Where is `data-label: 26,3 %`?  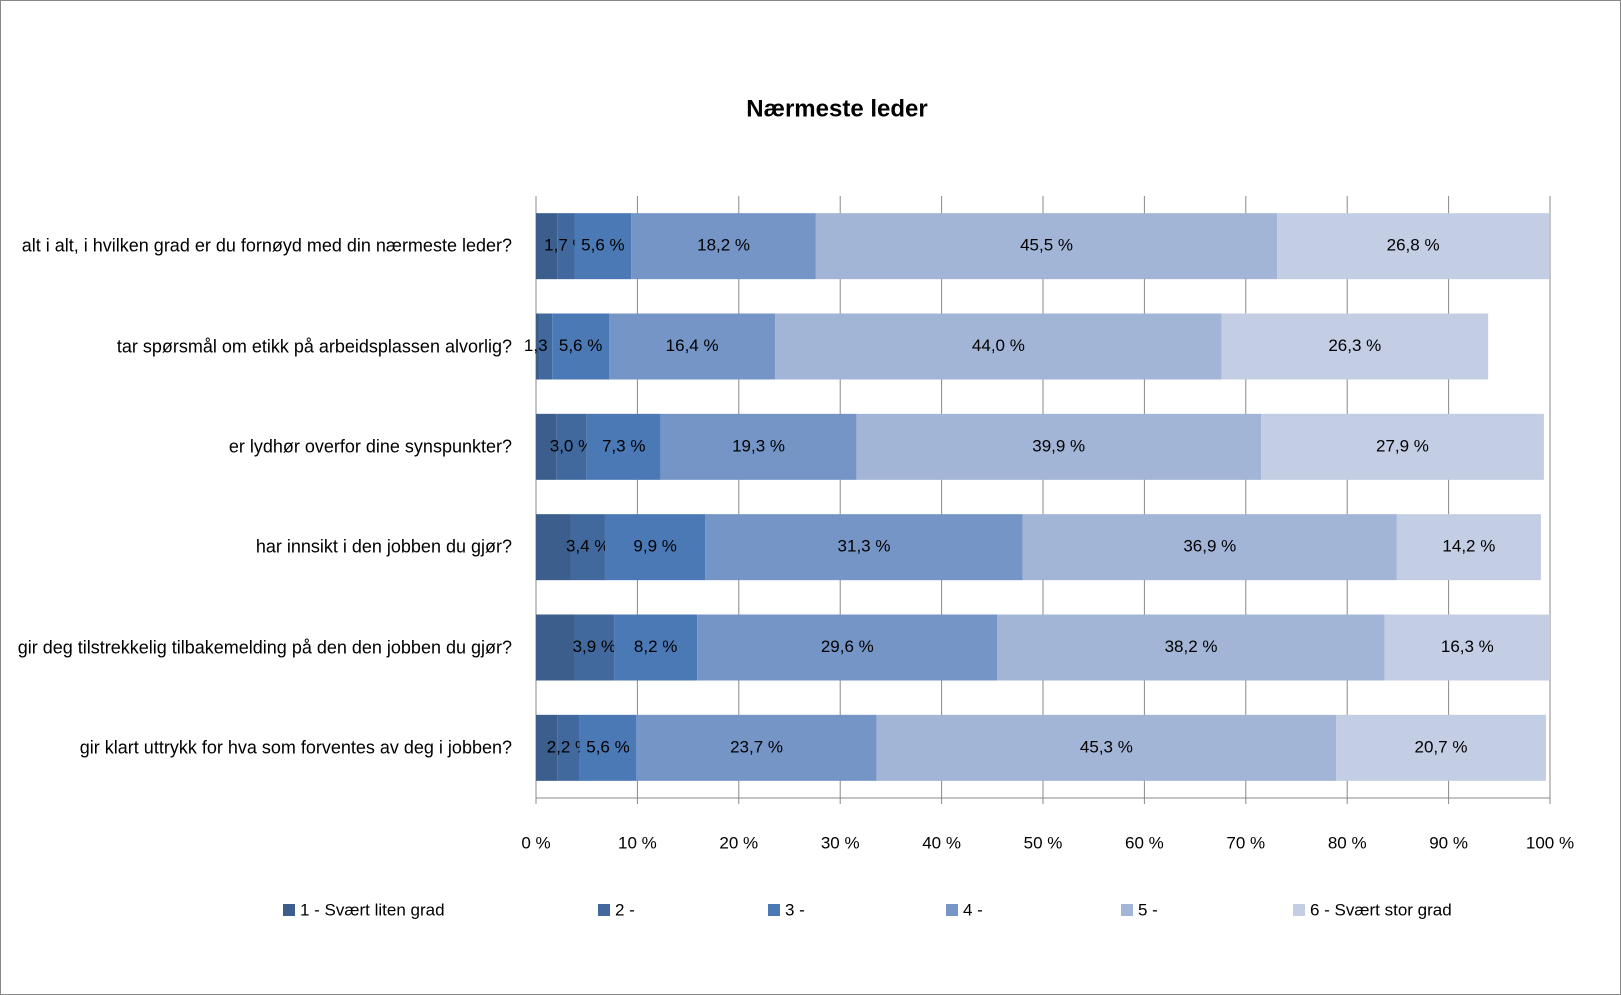
data-label: 26,3 % is located at coordinates (1354, 345).